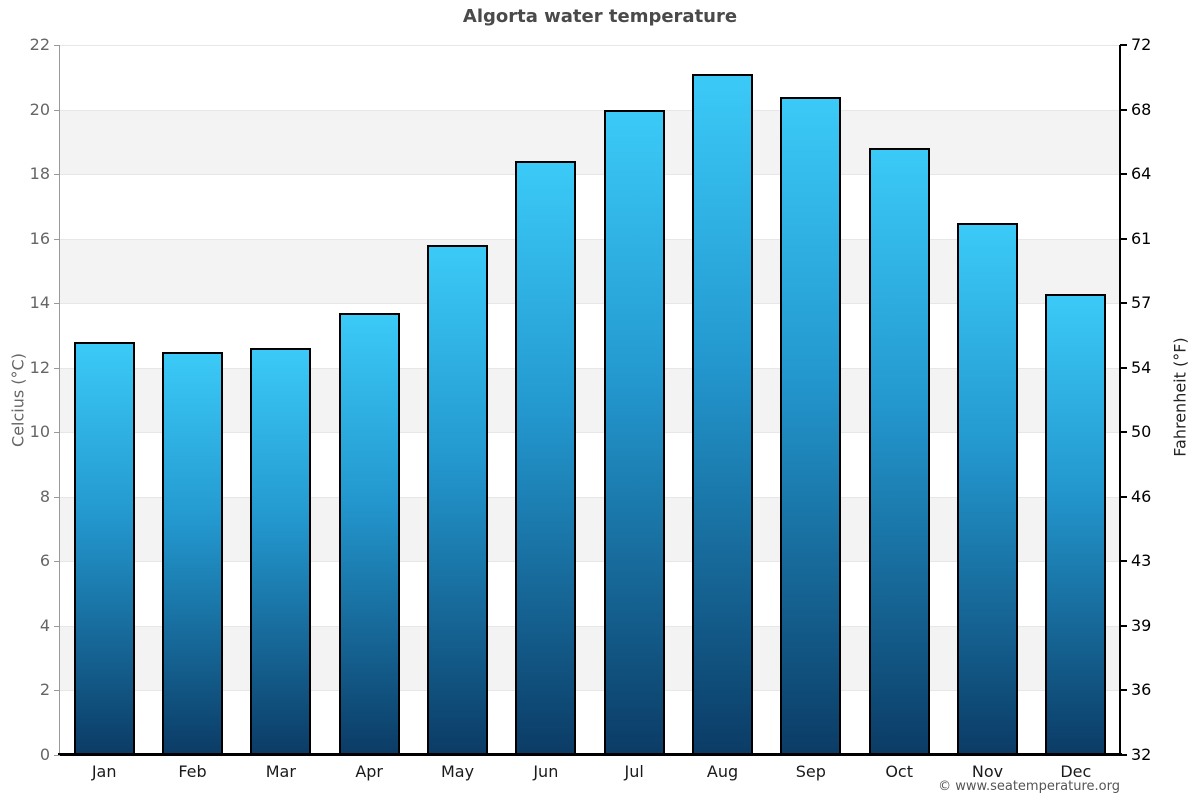  I want to click on x-tick-label-apr: Apr, so click(369, 771).